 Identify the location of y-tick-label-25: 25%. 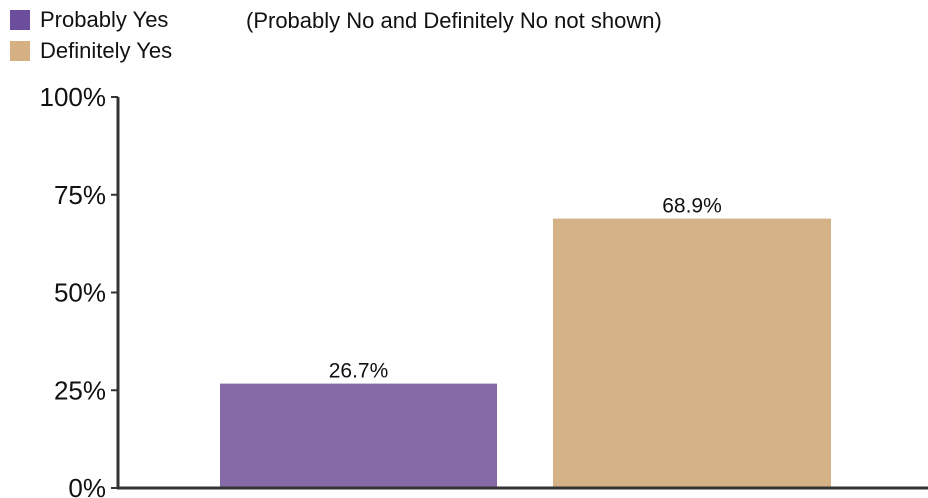
(80, 390).